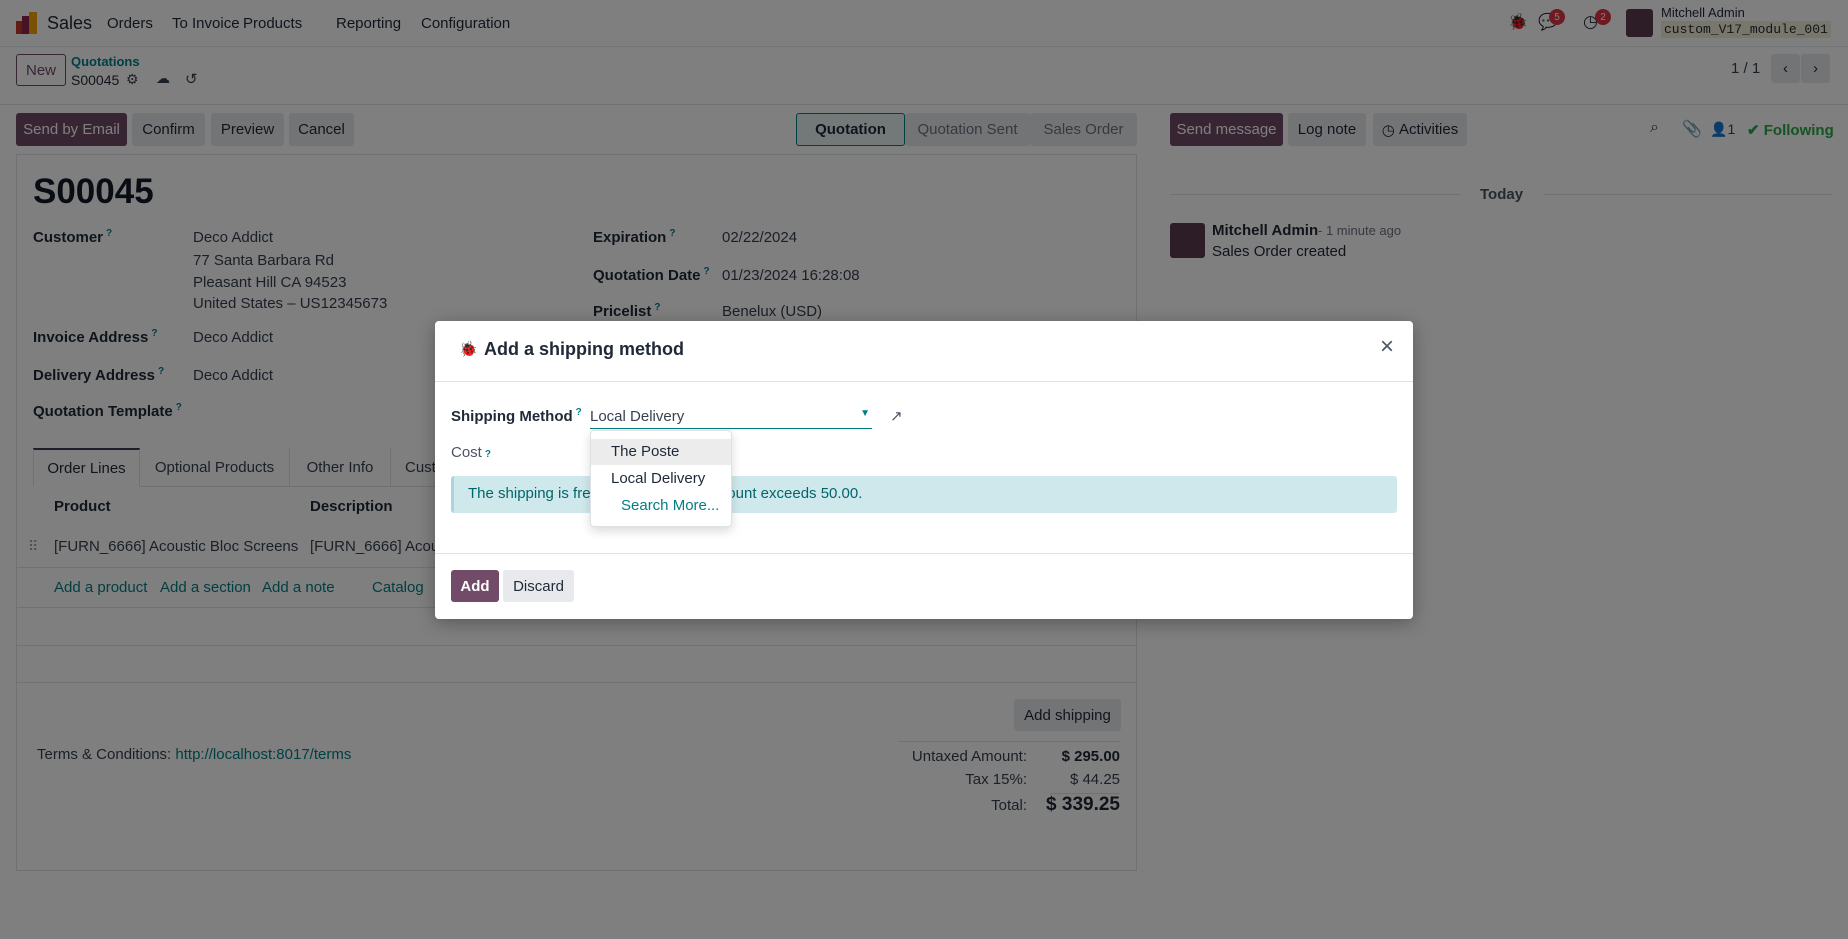 The image size is (1848, 939). Describe the element at coordinates (637, 416) in the screenshot. I see `shipping-method-value: Local Delivery` at that location.